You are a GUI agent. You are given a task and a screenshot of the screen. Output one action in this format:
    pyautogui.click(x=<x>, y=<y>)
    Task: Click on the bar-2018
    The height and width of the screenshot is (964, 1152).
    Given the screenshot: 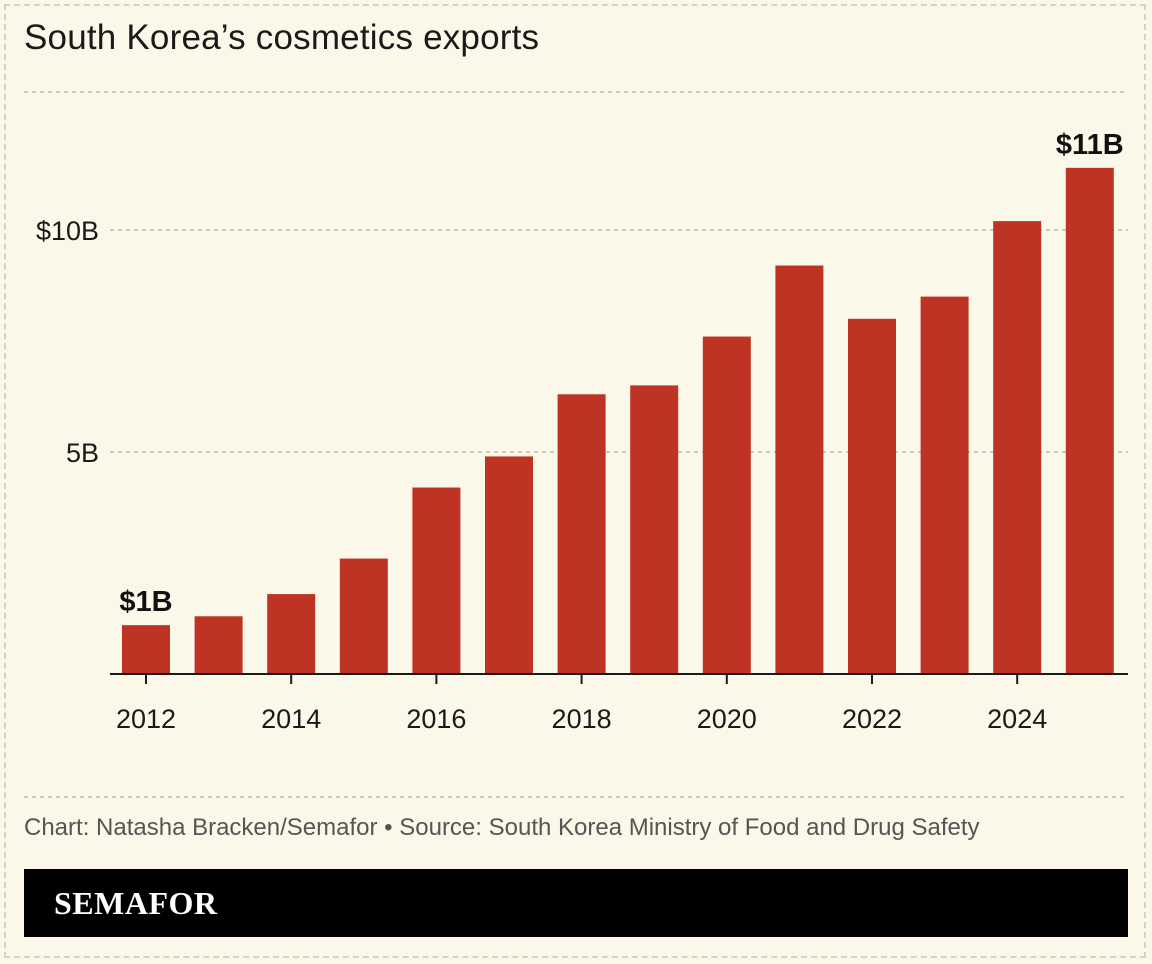 What is the action you would take?
    pyautogui.click(x=581, y=534)
    